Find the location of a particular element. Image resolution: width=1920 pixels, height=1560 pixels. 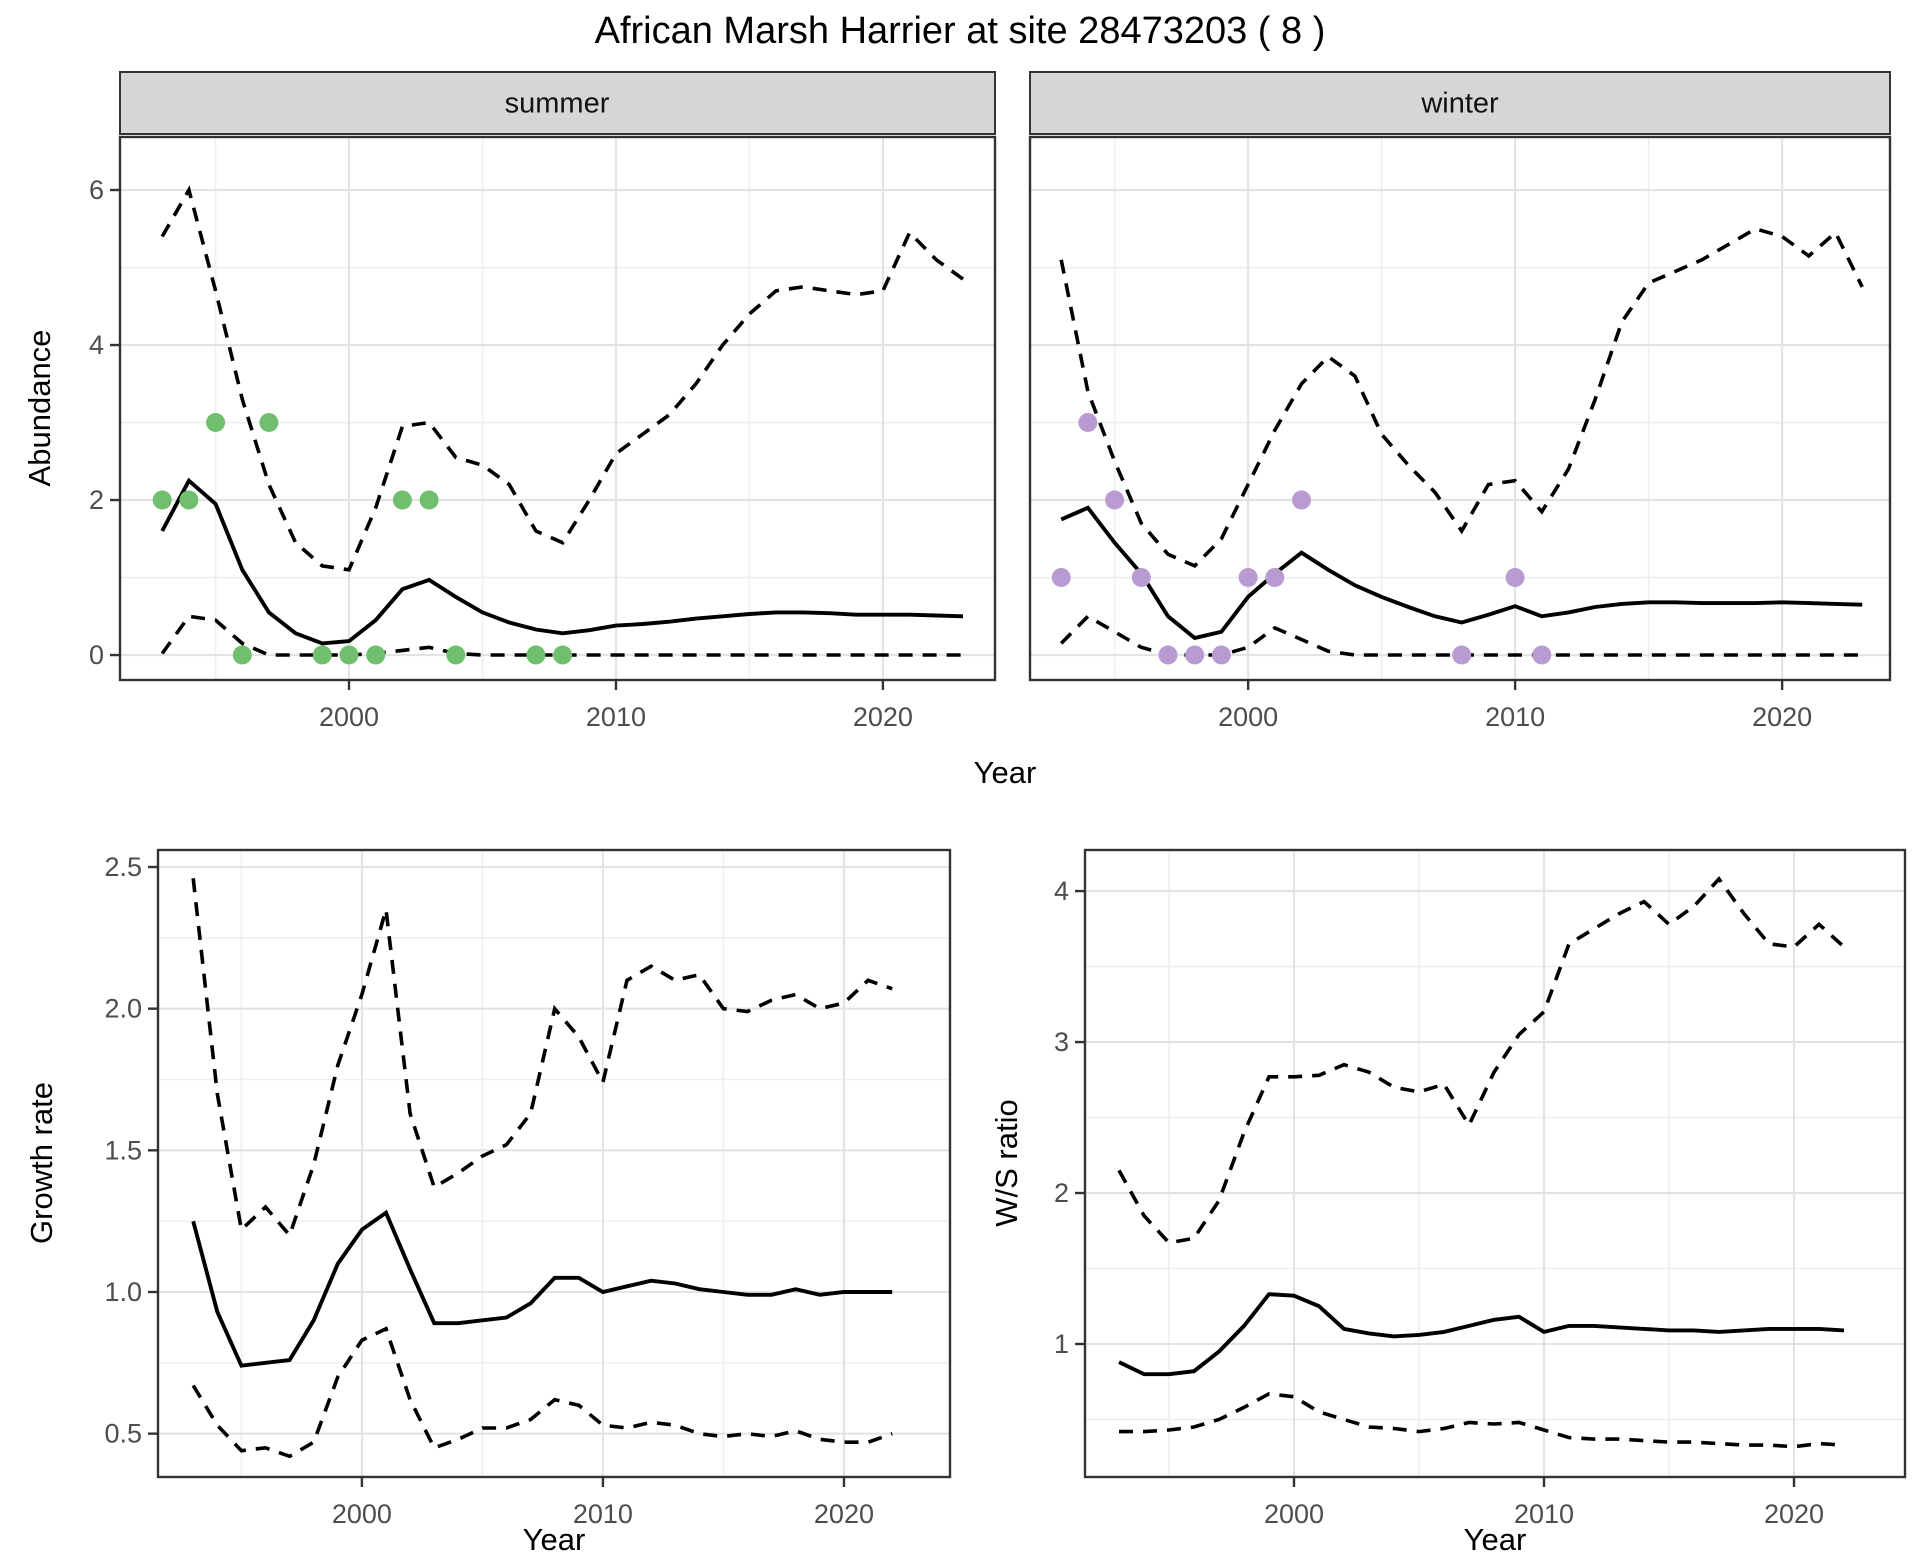

top-year-axis-title: Year is located at coordinates (1005, 772).